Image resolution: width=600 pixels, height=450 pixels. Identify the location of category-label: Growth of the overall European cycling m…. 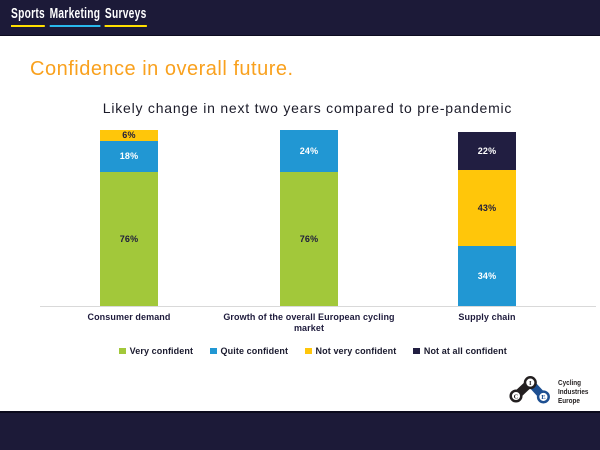
(309, 322).